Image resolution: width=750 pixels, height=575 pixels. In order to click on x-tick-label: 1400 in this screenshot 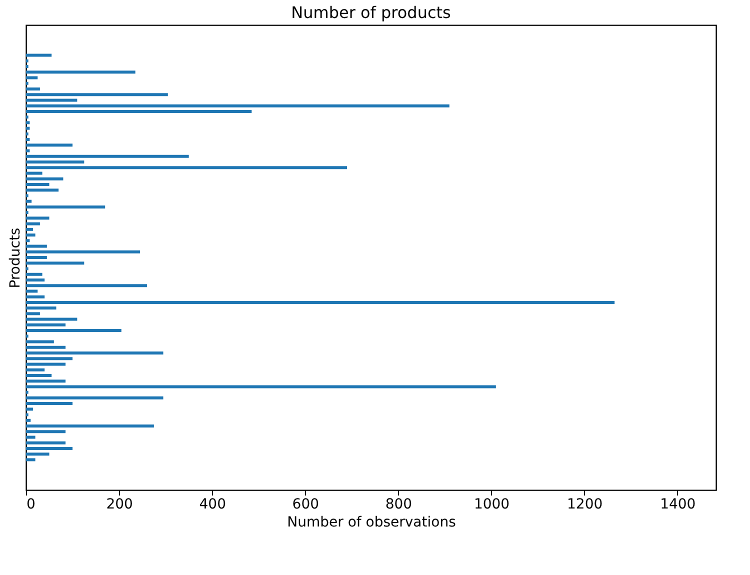, I will do `click(678, 504)`.